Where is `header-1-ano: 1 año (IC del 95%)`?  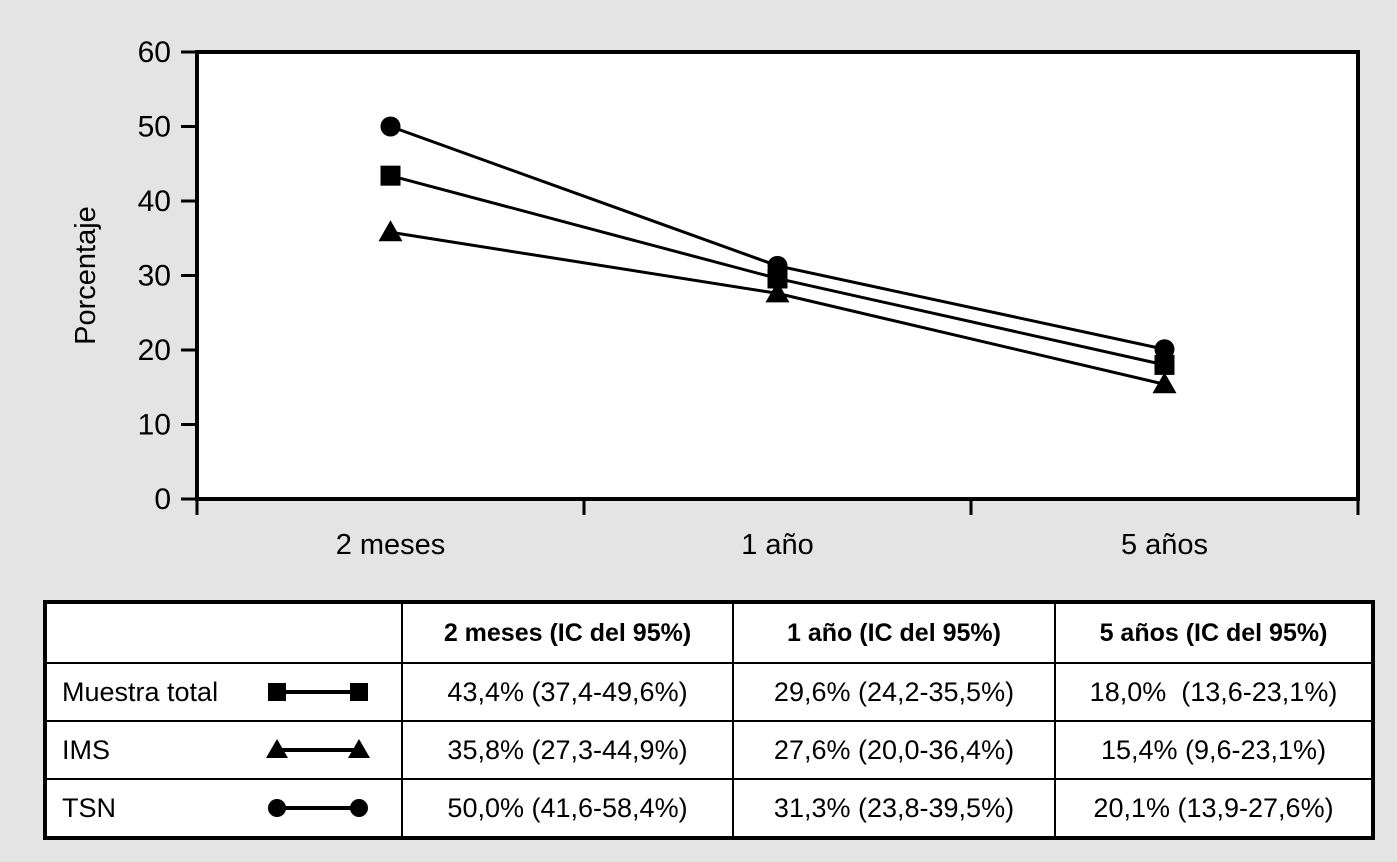
header-1-ano: 1 año (IC del 95%) is located at coordinates (894, 632).